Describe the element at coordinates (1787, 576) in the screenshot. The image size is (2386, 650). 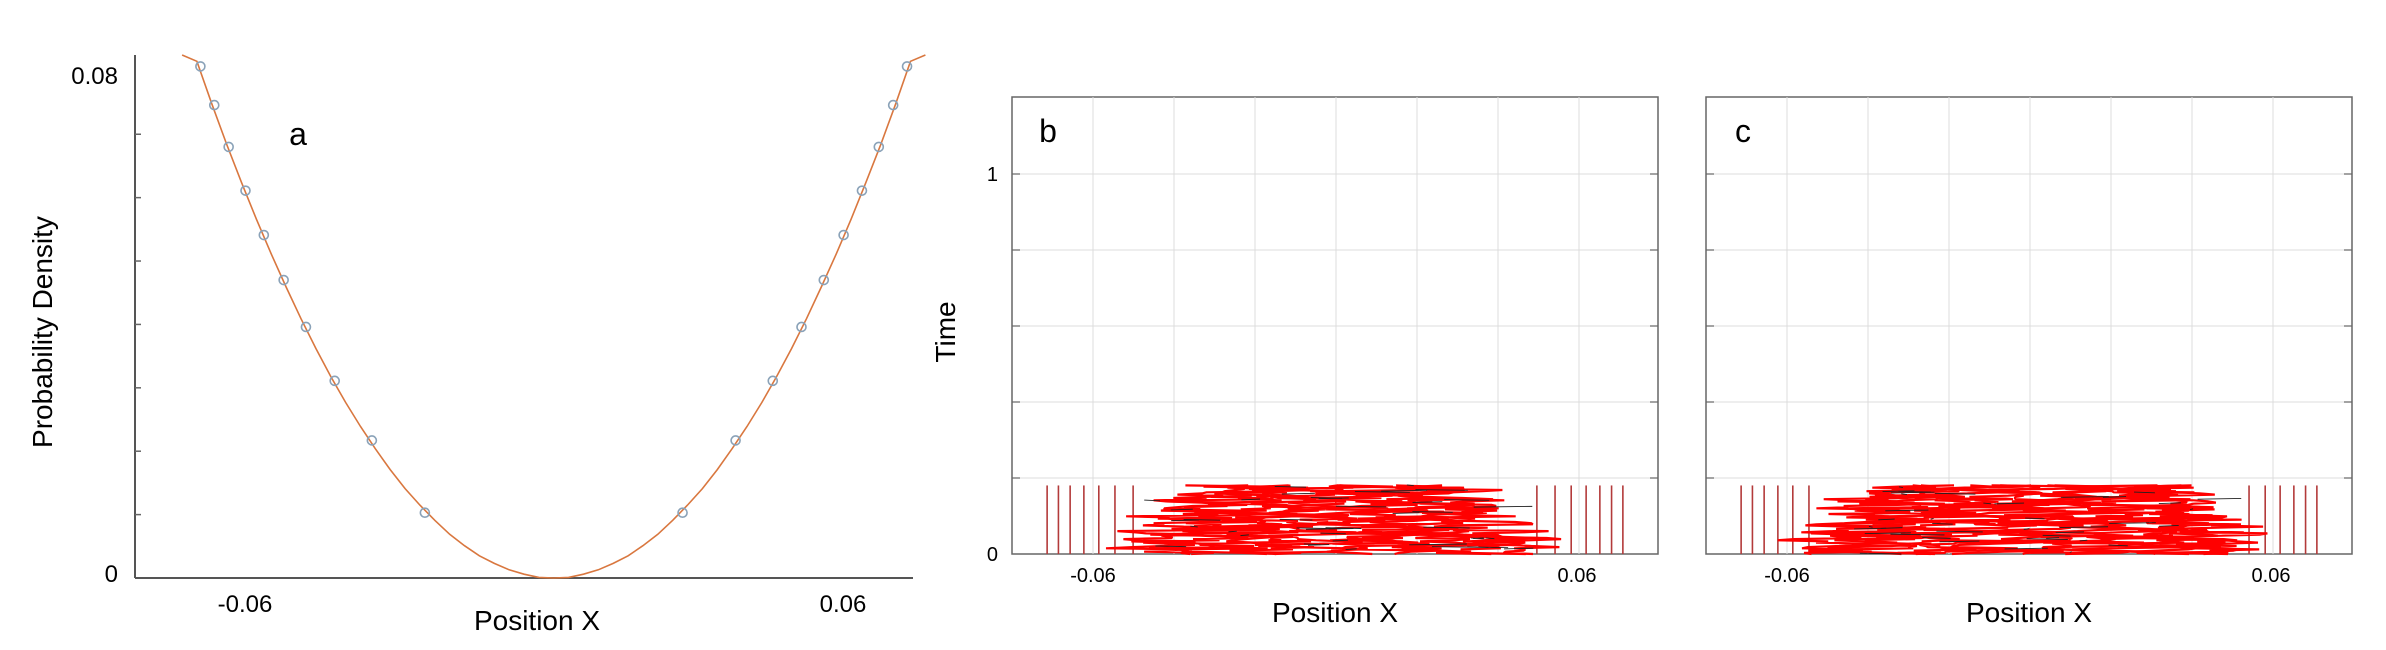
I see `panel-c-x-tick-0: -0.06` at that location.